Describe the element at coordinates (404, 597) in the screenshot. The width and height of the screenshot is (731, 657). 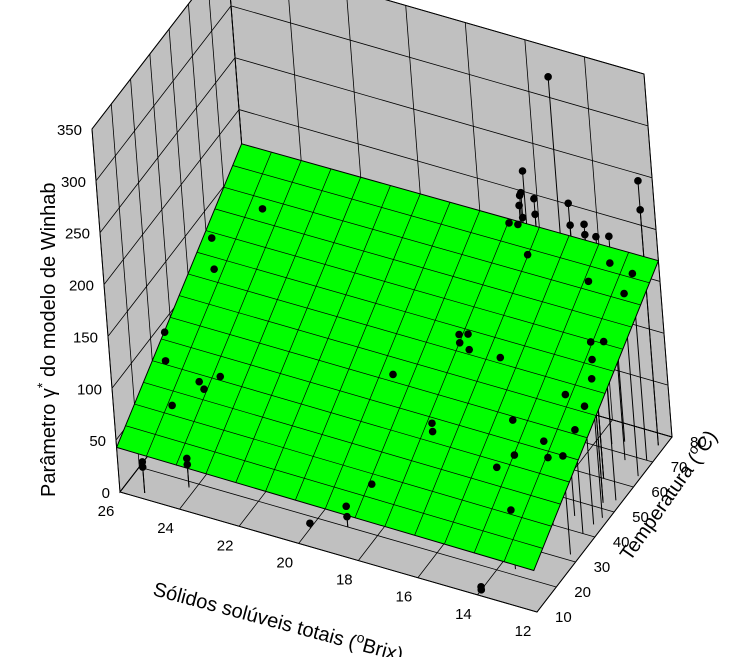
I see `x-tick-label: 16` at that location.